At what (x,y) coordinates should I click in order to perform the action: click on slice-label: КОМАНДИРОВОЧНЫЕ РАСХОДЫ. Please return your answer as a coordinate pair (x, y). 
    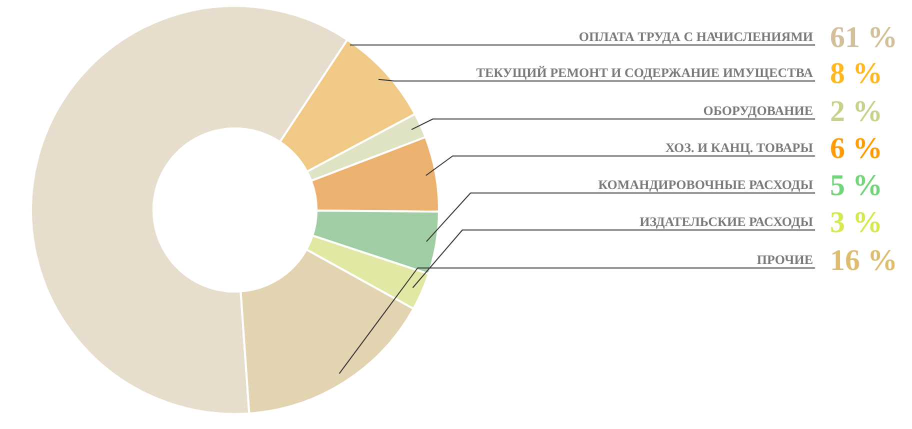
    Looking at the image, I should click on (706, 184).